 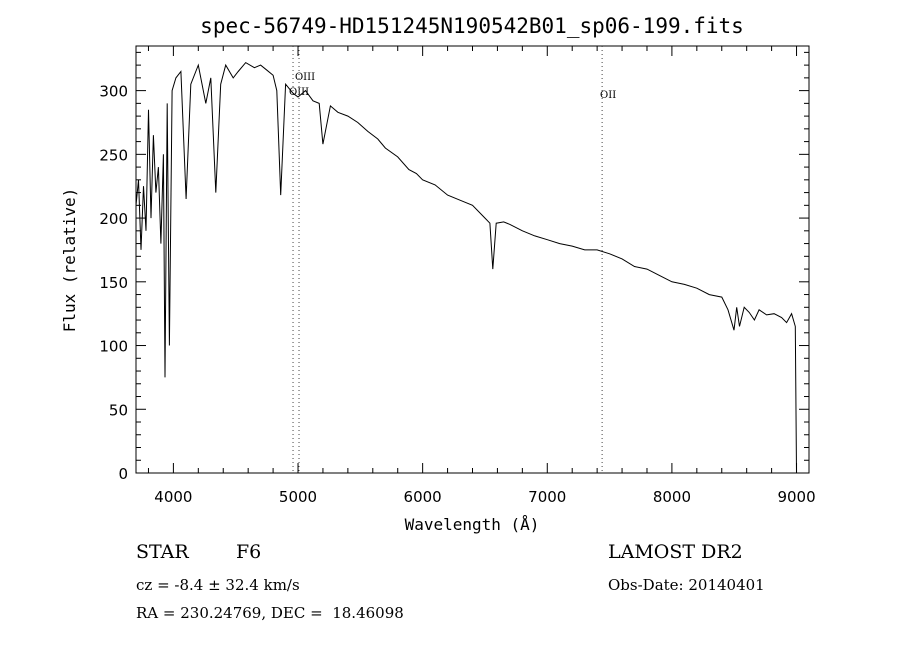 I want to click on y-tick-label: 50, so click(x=118, y=410).